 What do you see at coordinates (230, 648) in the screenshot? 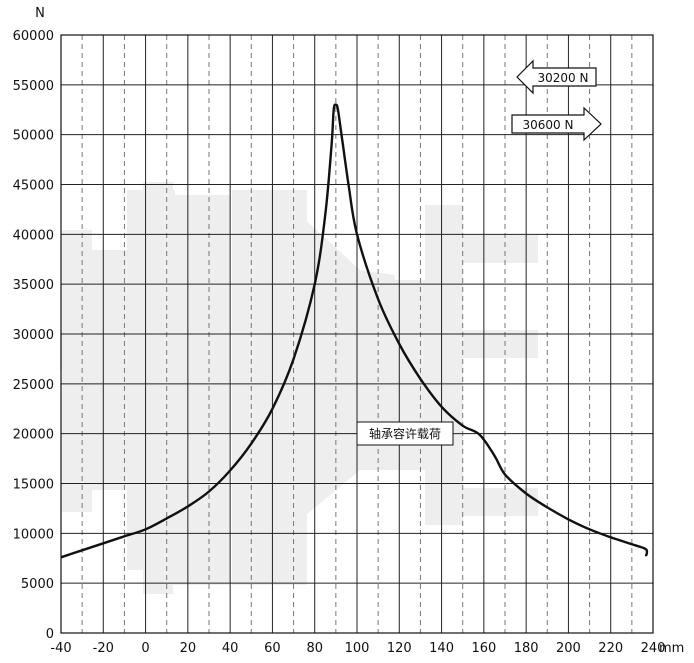
I see `x-tick-label: 40` at bounding box center [230, 648].